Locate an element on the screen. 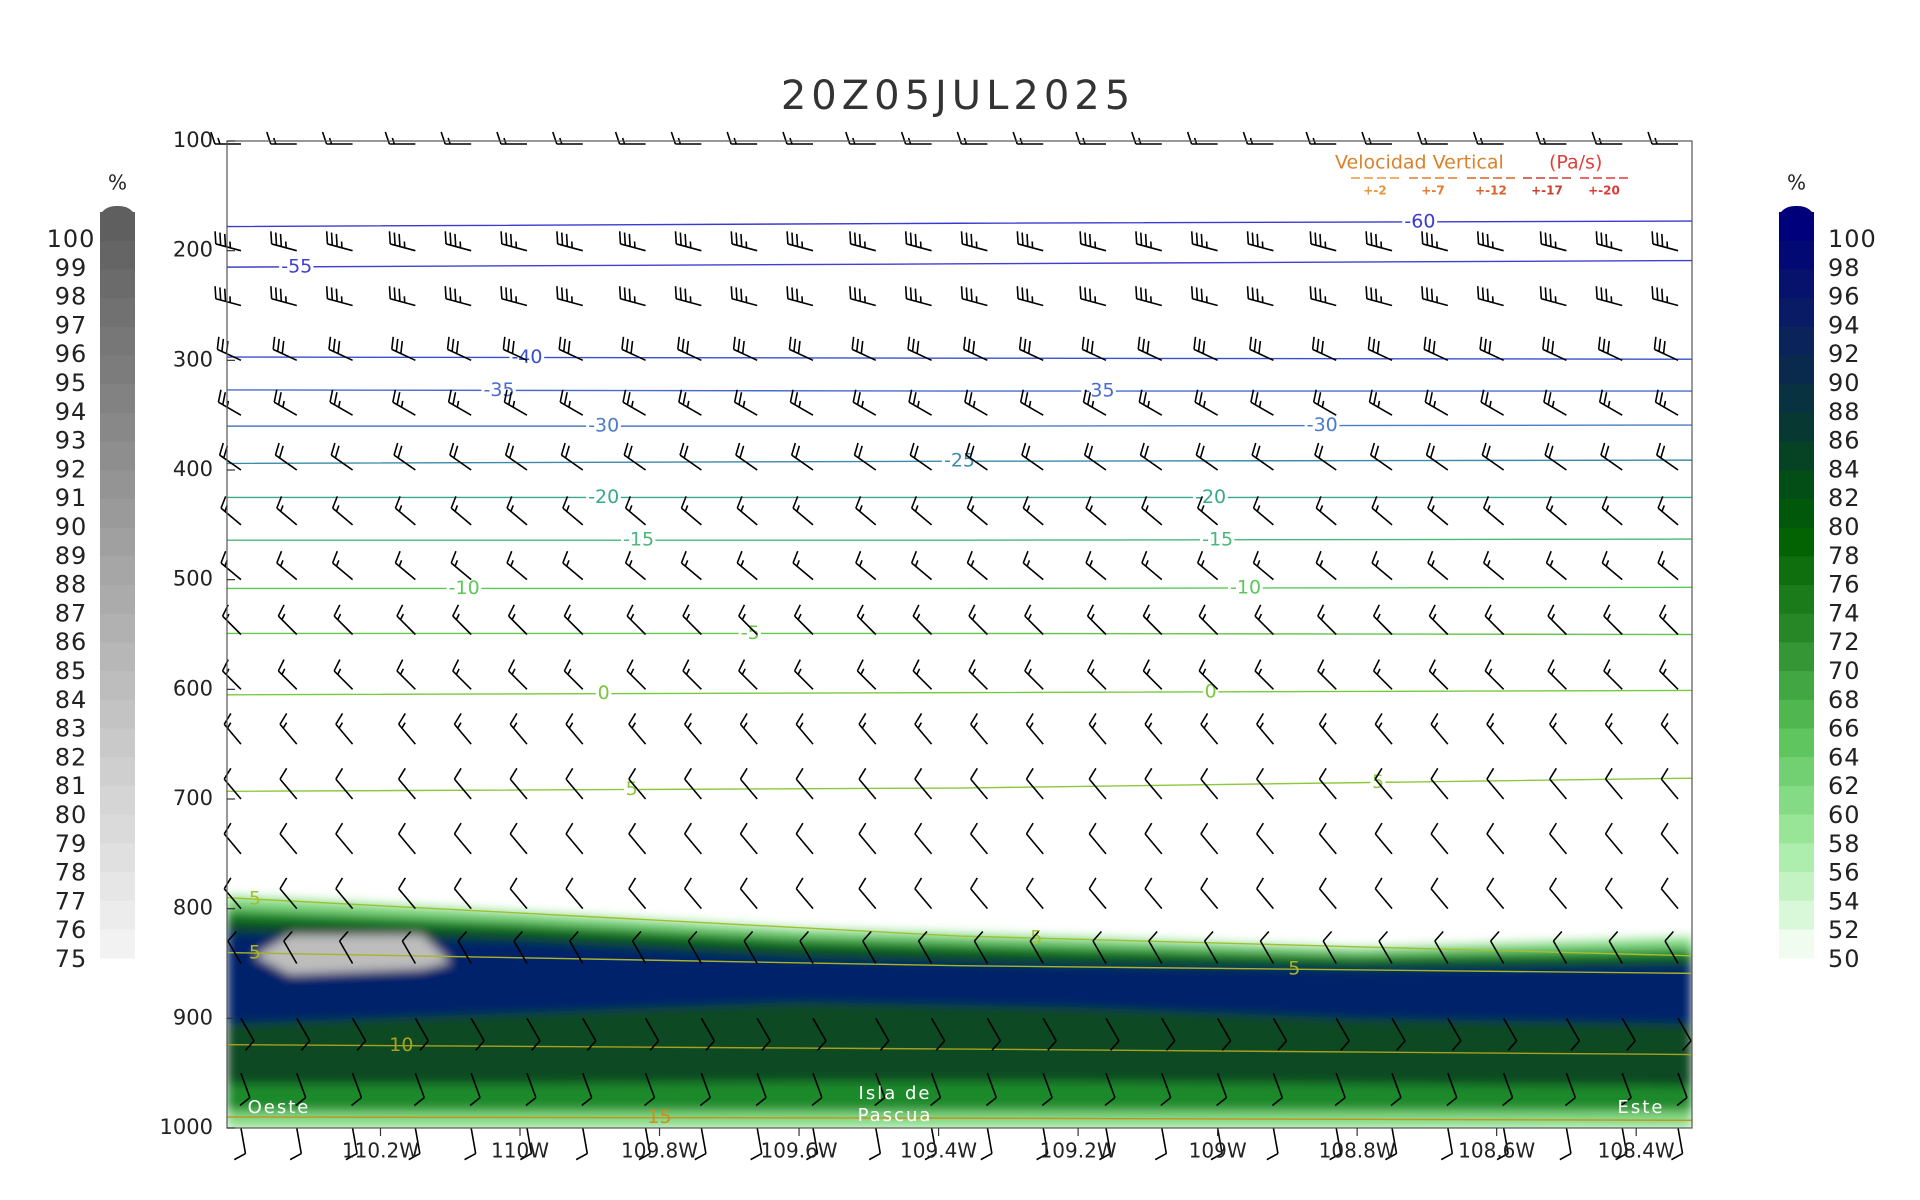 The height and width of the screenshot is (1200, 1920). colorbar-label: 84 is located at coordinates (71, 700).